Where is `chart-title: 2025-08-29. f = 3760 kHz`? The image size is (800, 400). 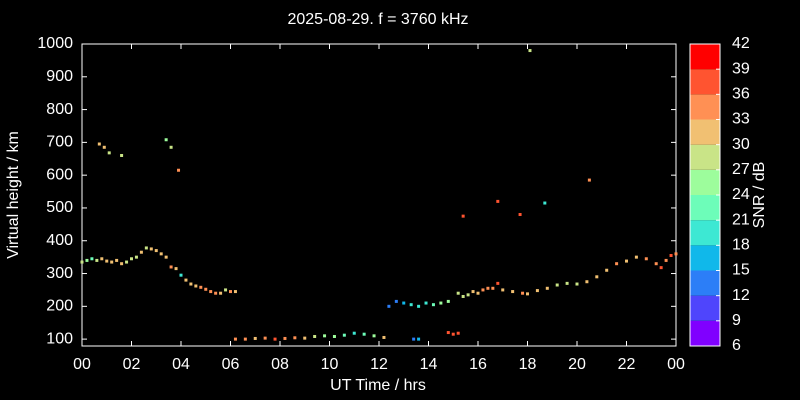 chart-title: 2025-08-29. f = 3760 kHz is located at coordinates (377, 19).